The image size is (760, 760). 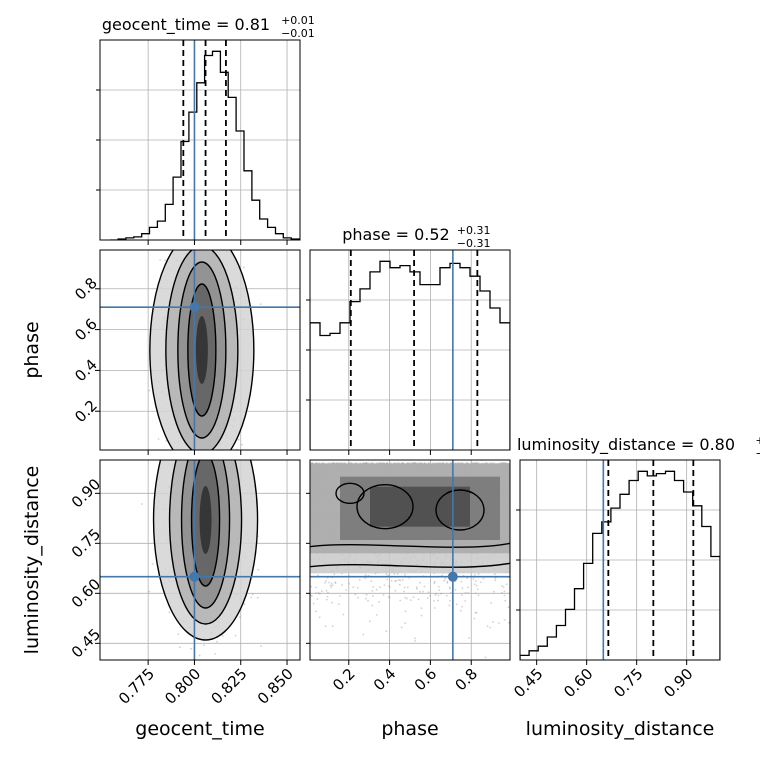 What do you see at coordinates (395, 234) in the screenshot?
I see `panel-title: phase = 0.52` at bounding box center [395, 234].